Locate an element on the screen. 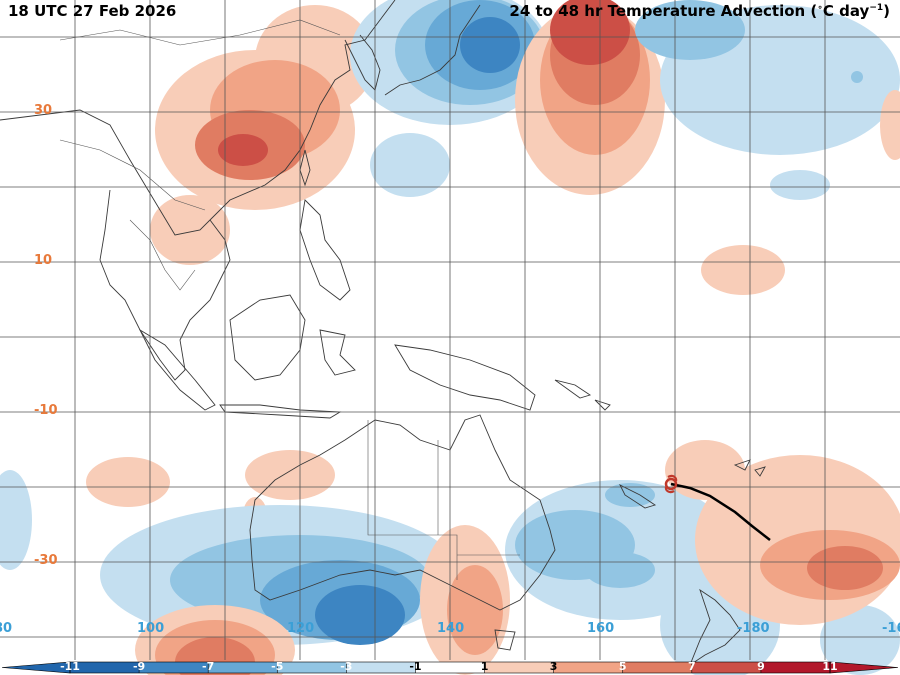  new-guinea-coast is located at coordinates (465, 377).